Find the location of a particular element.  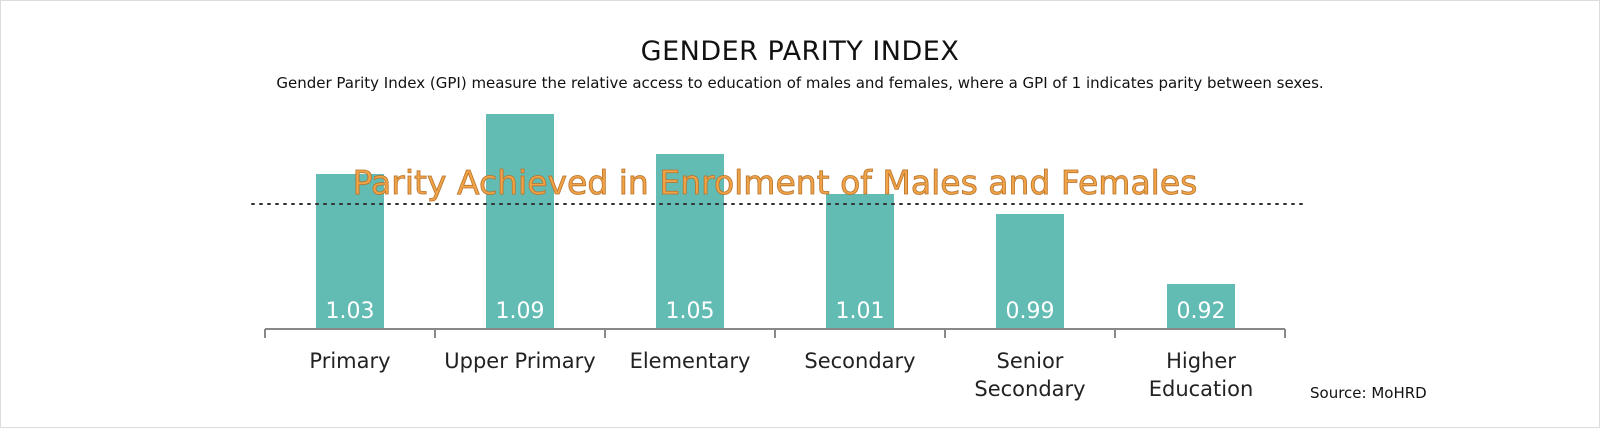

category-label: Elementary is located at coordinates (690, 361).